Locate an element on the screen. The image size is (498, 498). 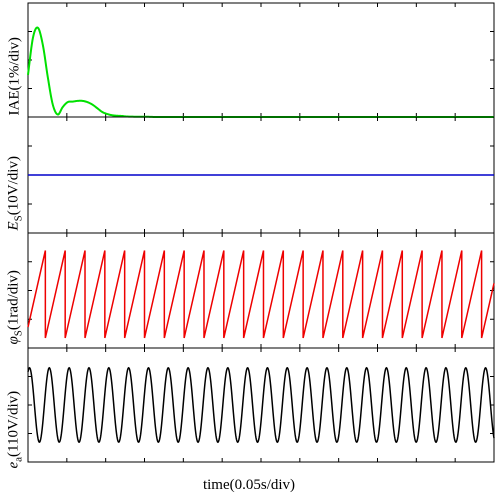
panel-4-ylabel: ea(110V/div) is located at coordinates (15, 414).